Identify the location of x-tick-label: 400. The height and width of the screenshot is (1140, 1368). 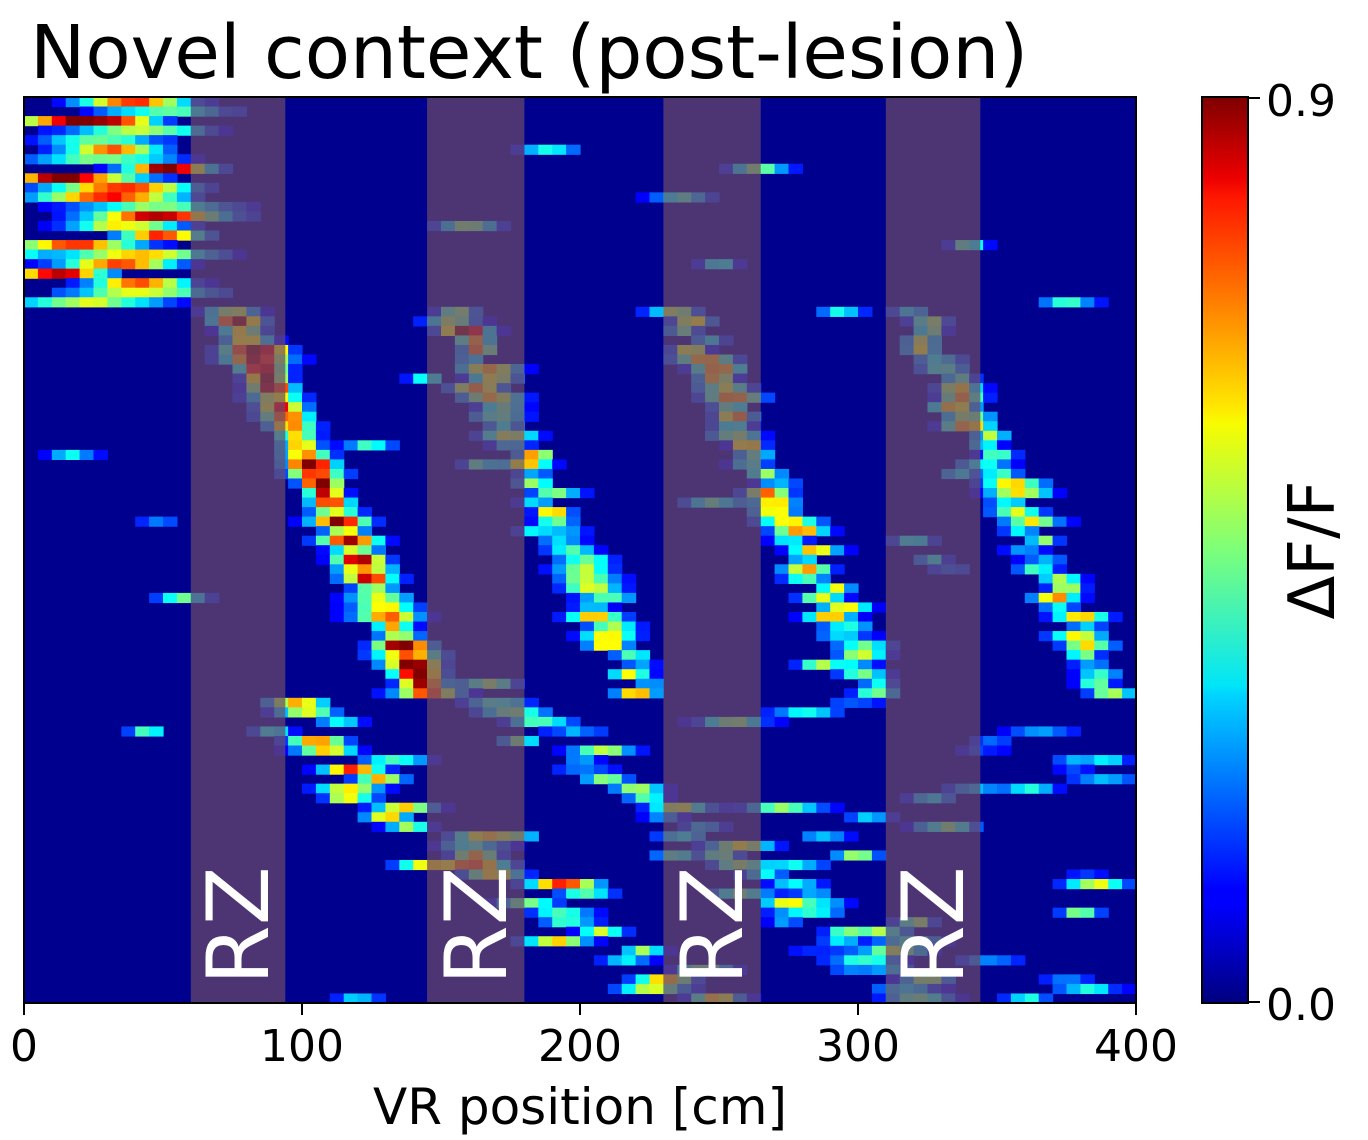
(1136, 1046).